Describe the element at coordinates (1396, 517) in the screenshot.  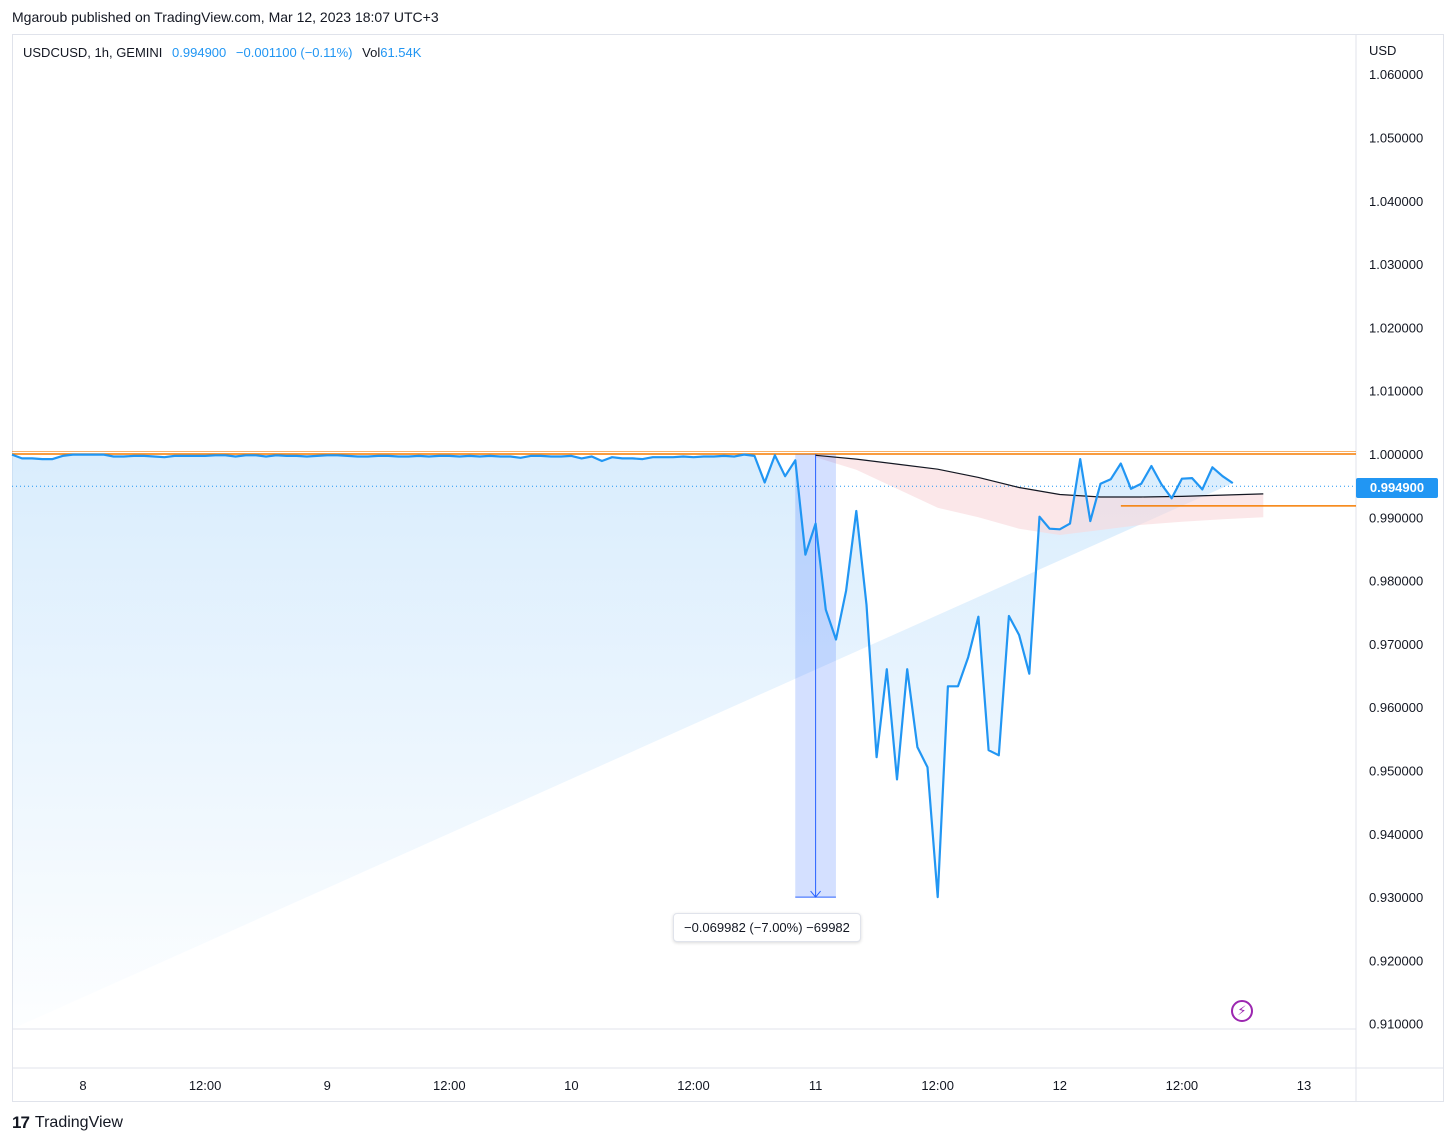
I see `price-axis-tick: 0.990000` at that location.